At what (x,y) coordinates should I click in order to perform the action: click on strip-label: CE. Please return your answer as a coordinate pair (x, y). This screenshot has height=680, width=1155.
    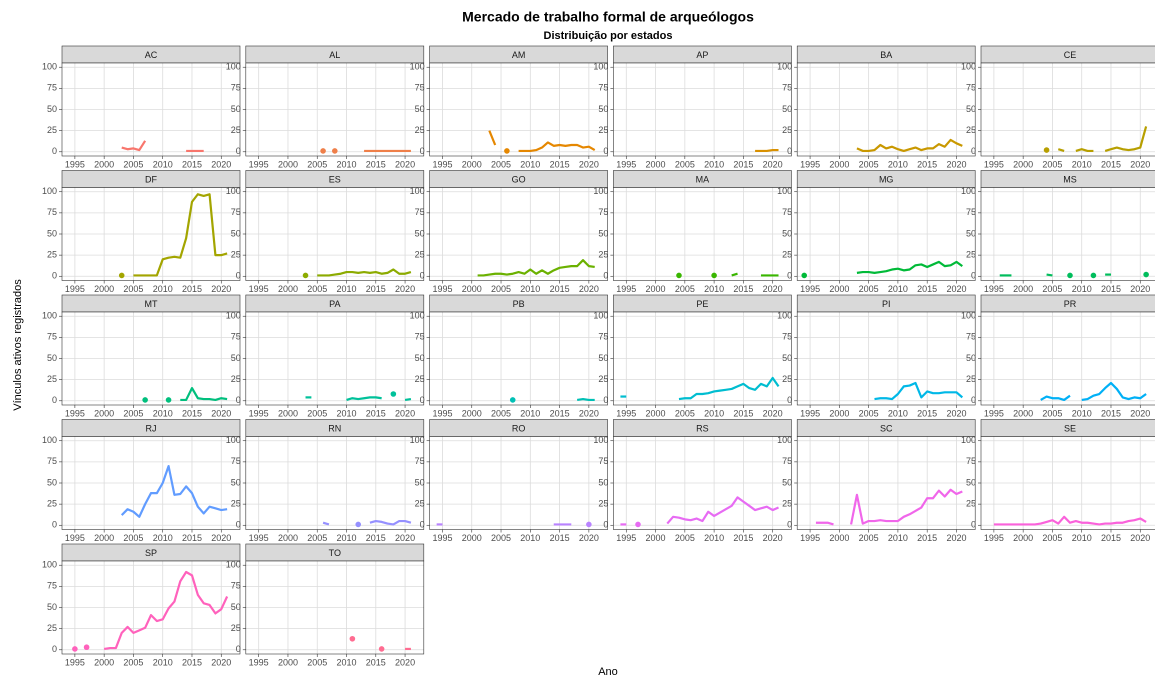
    Looking at the image, I should click on (1070, 55).